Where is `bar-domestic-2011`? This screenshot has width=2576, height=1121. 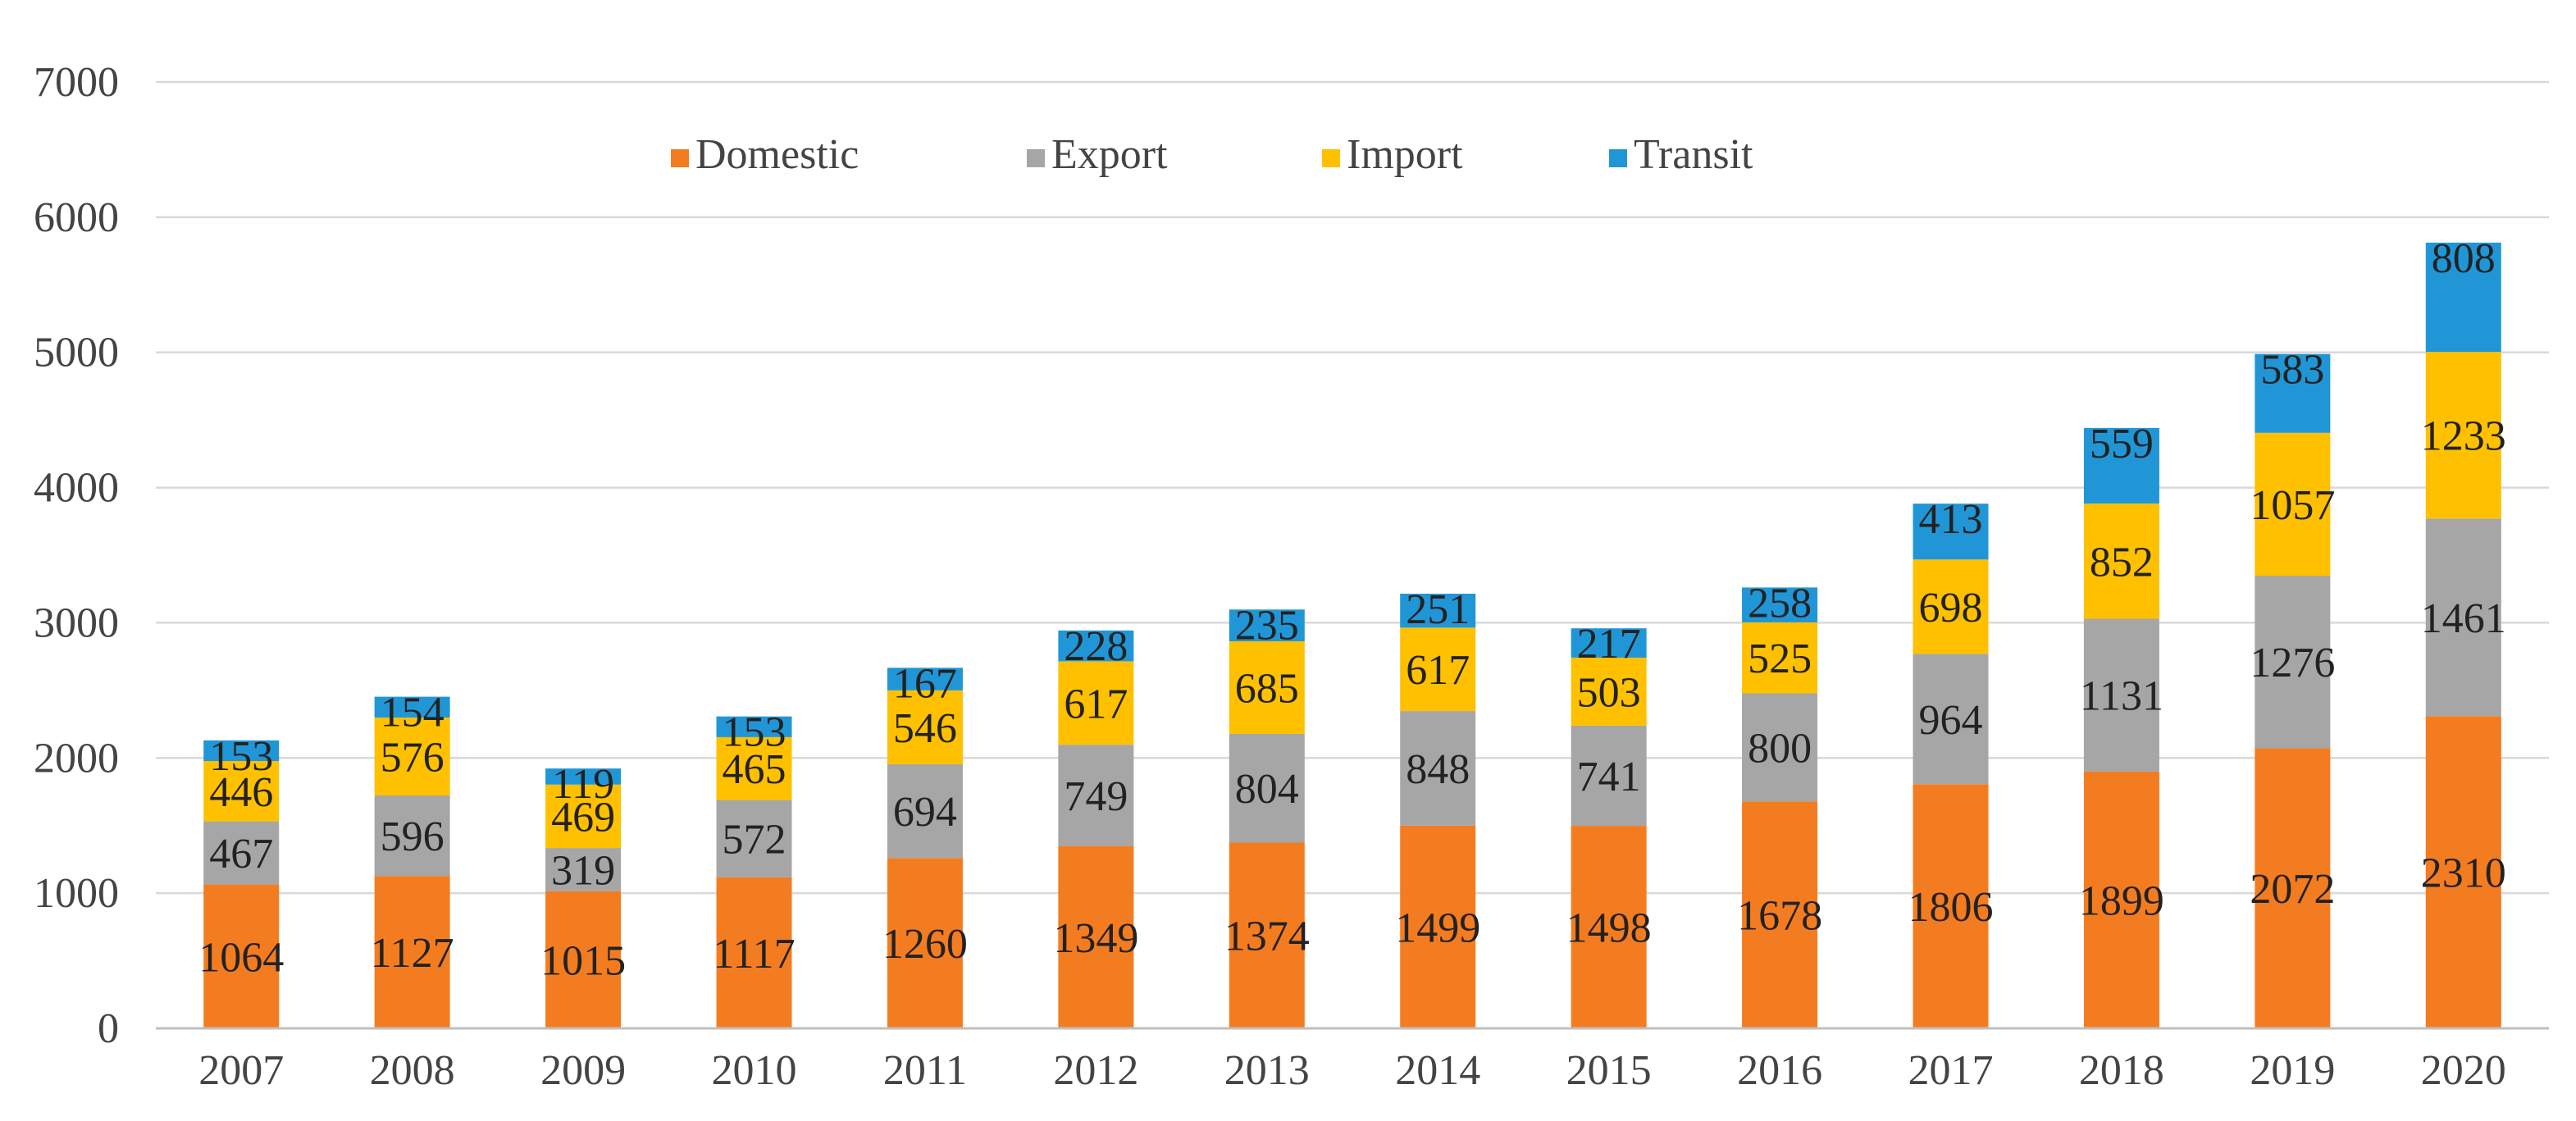
bar-domestic-2011 is located at coordinates (925, 943).